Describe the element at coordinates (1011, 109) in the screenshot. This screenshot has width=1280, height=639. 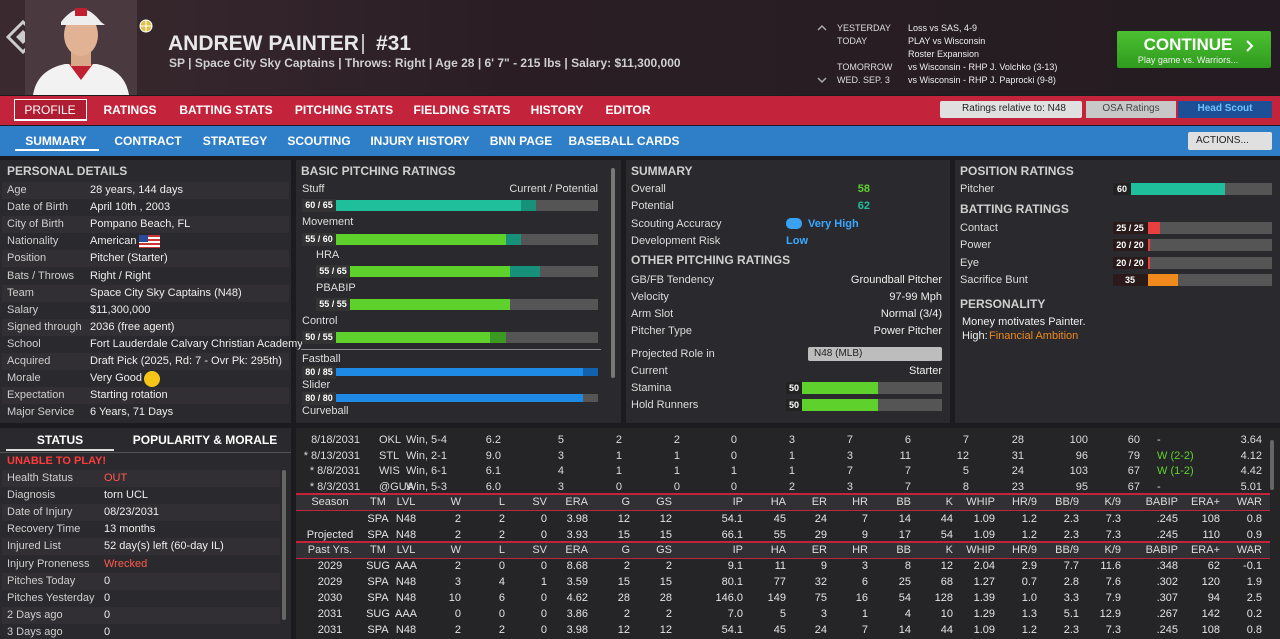
I see `ratings-dropdown` at that location.